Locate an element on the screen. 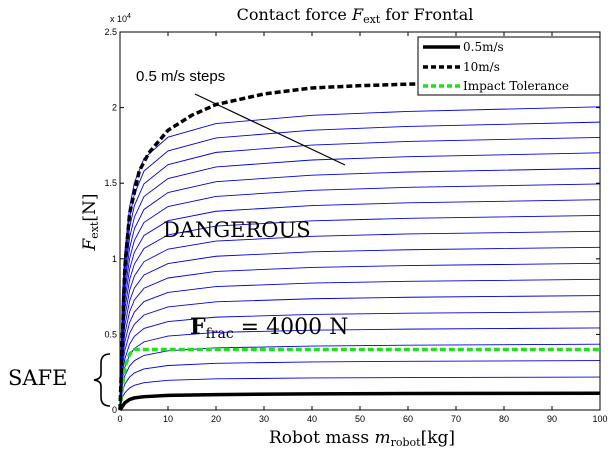 The width and height of the screenshot is (609, 451). safe-annotation: SAFE is located at coordinates (37, 378).